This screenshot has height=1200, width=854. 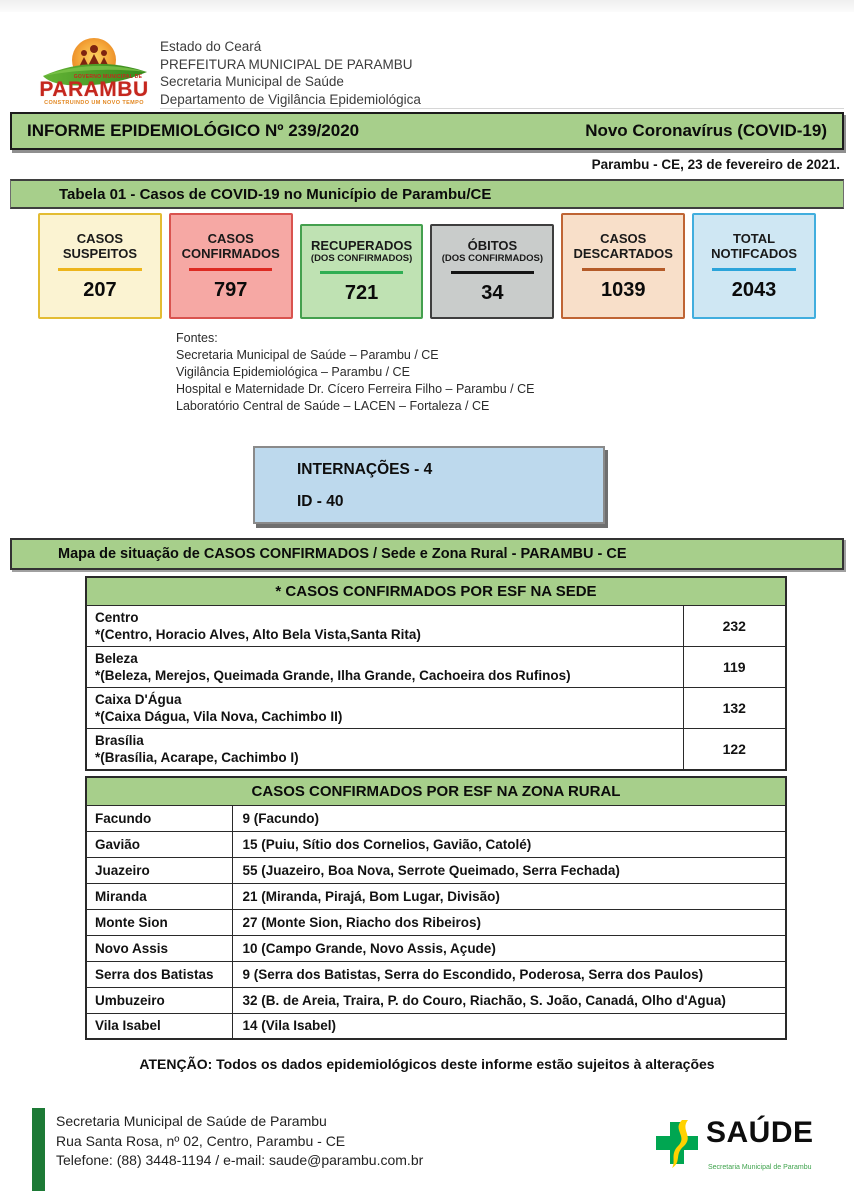 I want to click on esf-cases-detail: 14 (Vila Isabel), so click(x=509, y=1026).